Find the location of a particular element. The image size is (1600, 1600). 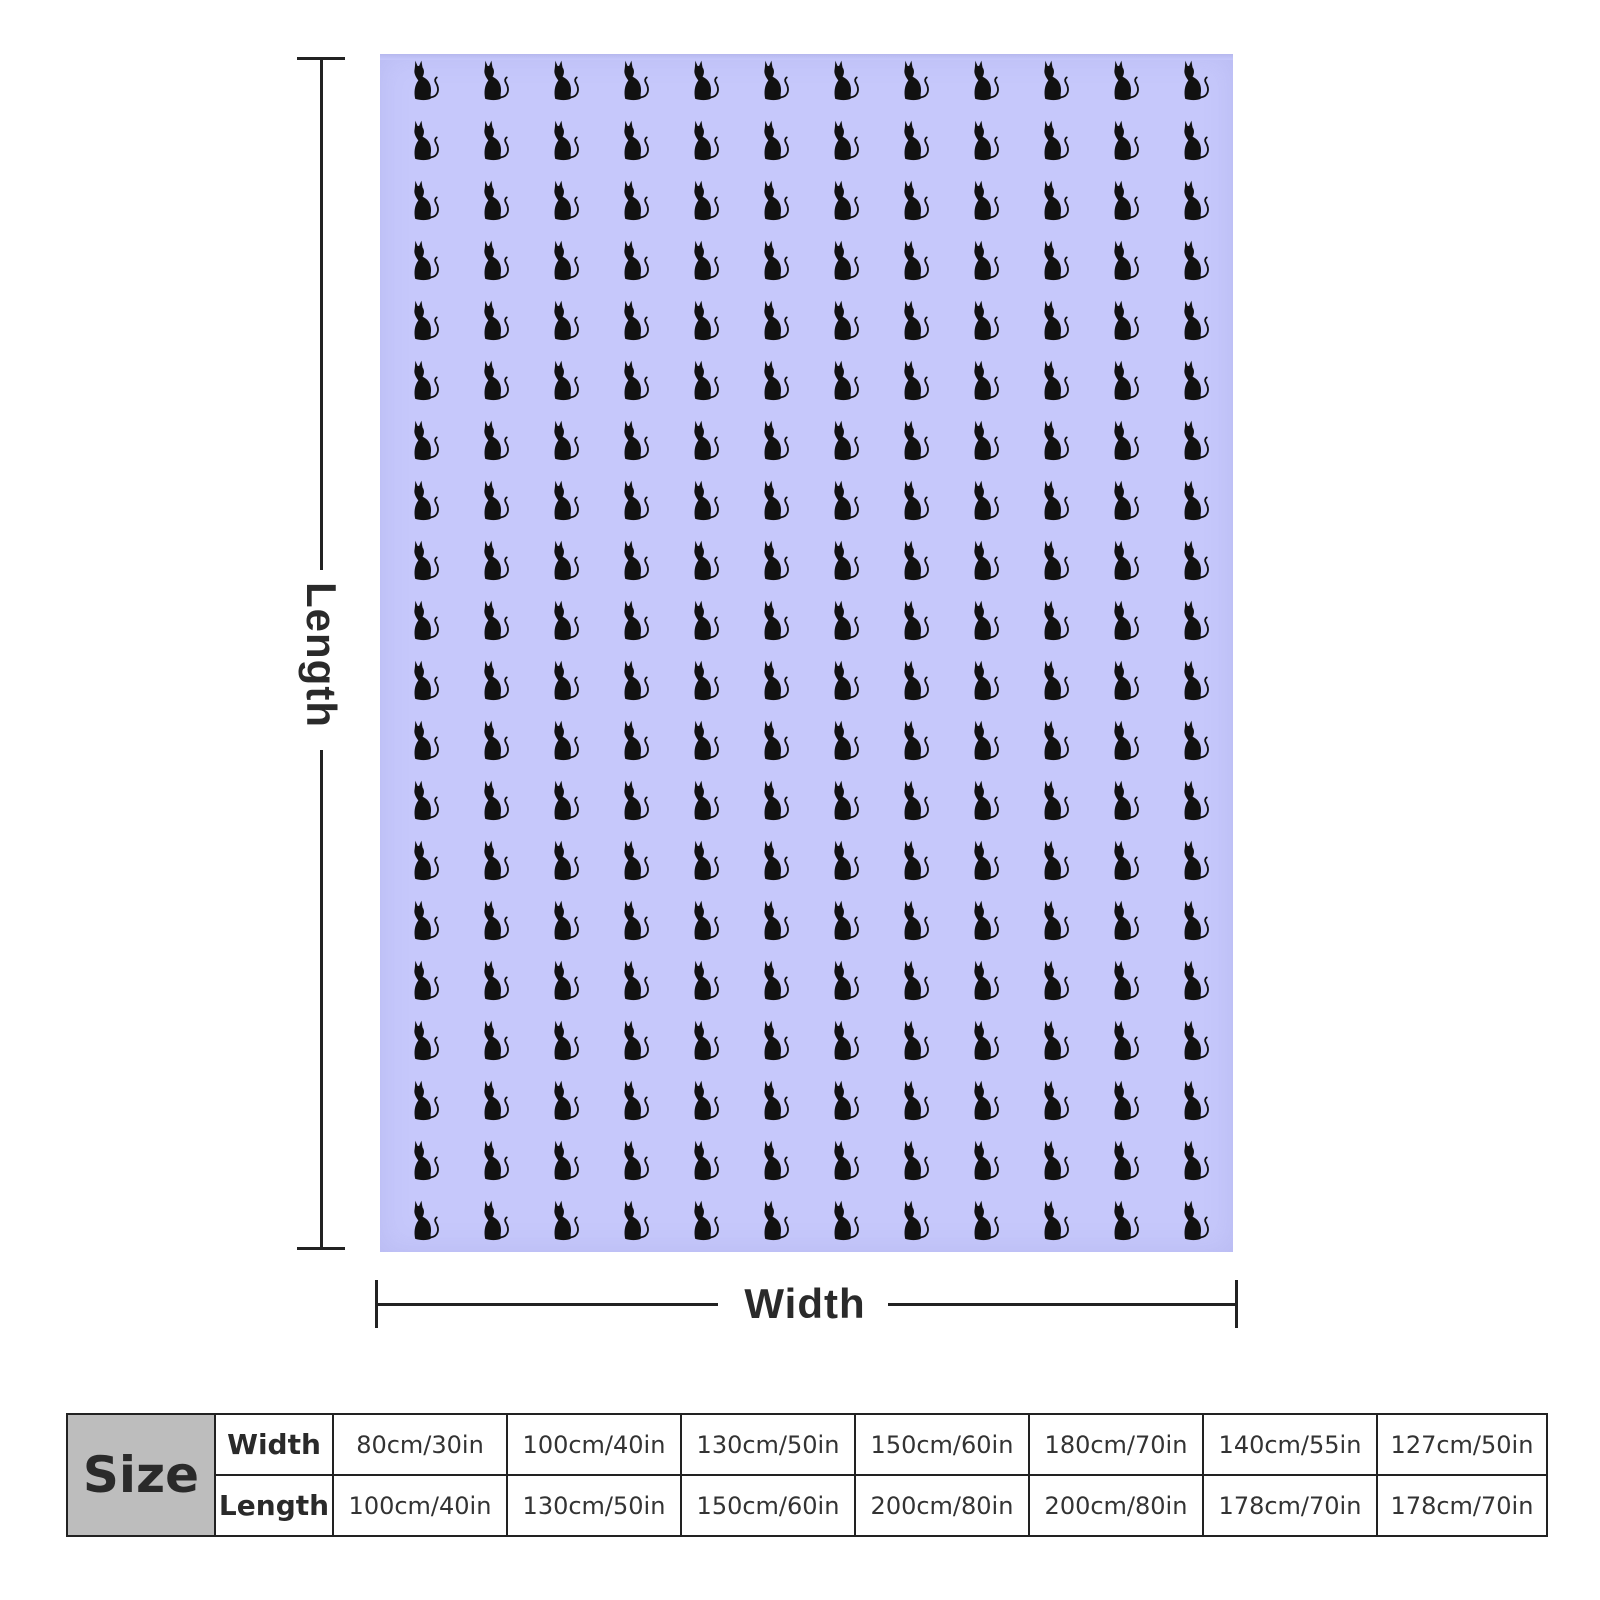

length-line-bottom is located at coordinates (321, 999).